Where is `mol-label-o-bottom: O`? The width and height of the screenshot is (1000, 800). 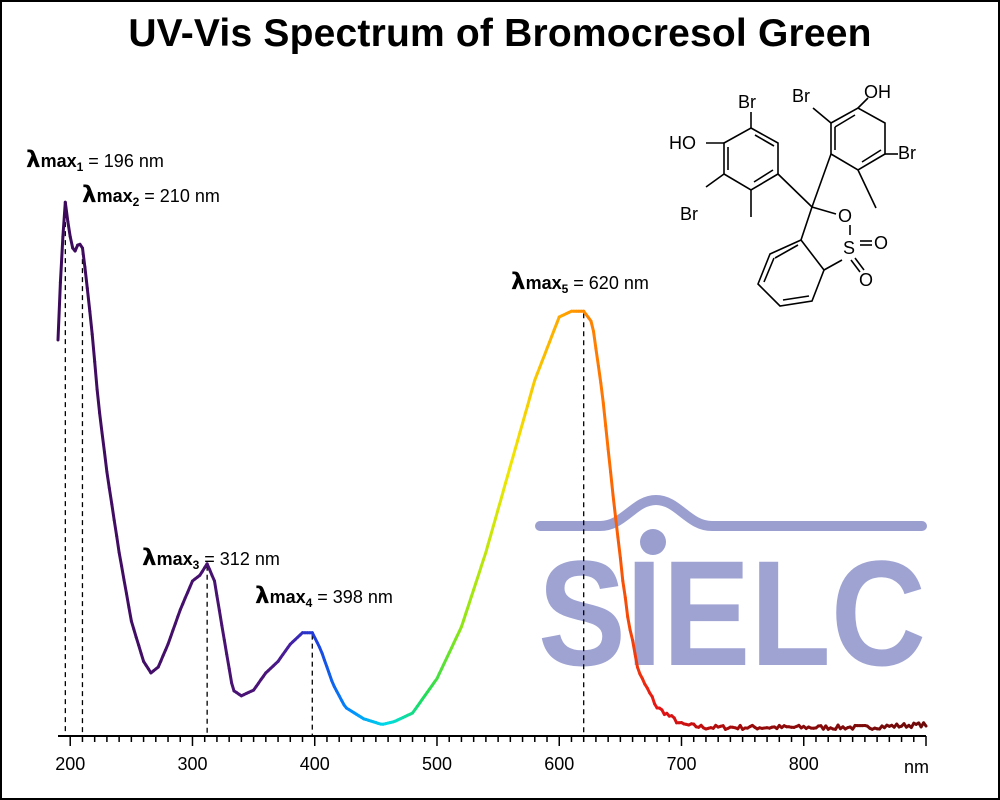 mol-label-o-bottom: O is located at coordinates (866, 280).